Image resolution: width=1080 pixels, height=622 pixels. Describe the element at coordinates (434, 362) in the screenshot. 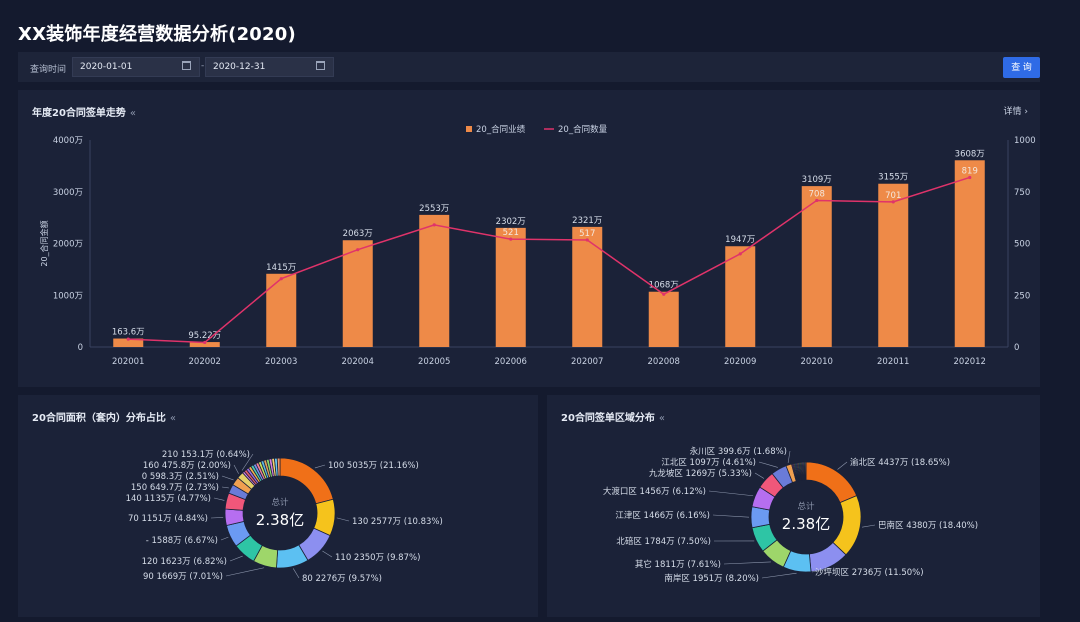

I see `x-tick-label: 202005` at that location.